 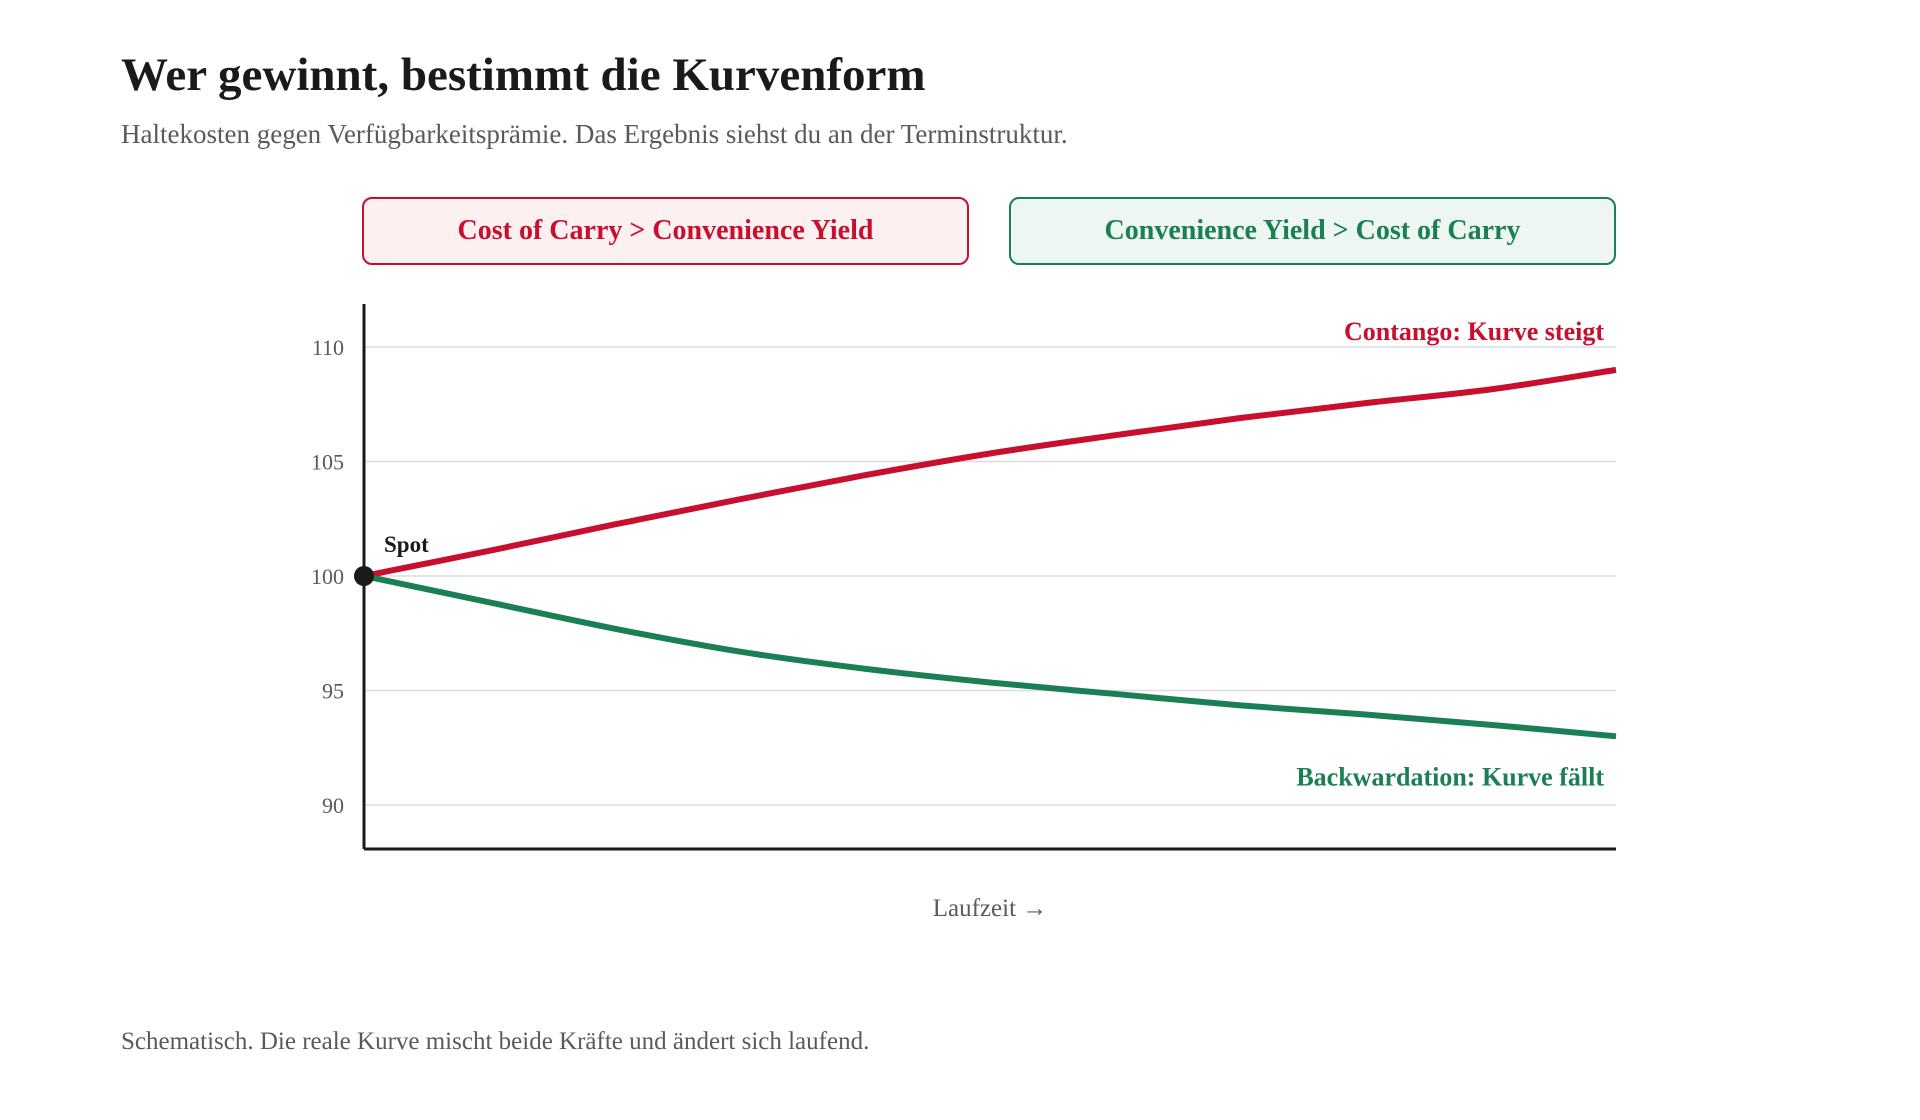 I want to click on spot-label: Spot, so click(x=406, y=544).